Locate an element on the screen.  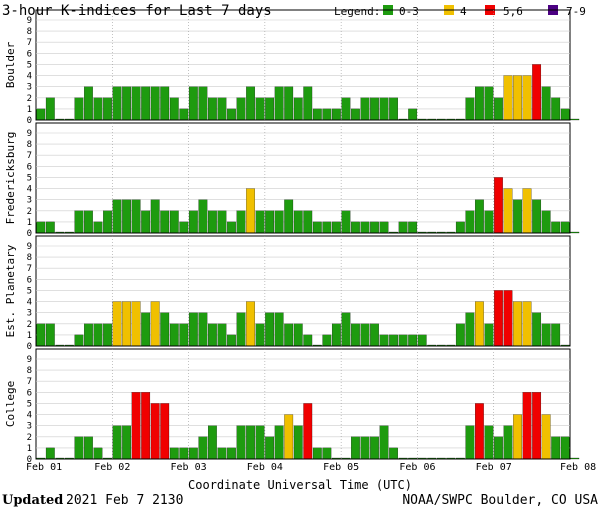
footer-updated-label: Updated is located at coordinates (32, 500).